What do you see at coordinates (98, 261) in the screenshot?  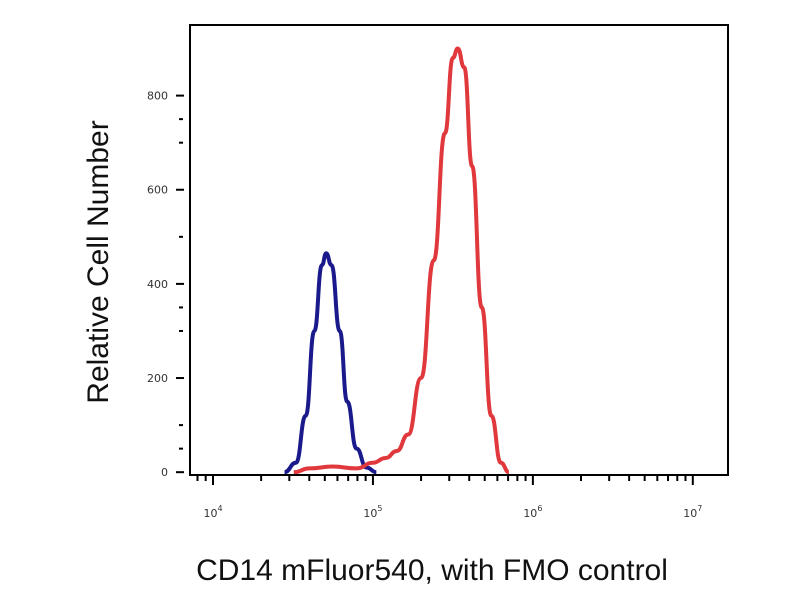 I see `y-axis-title: Relative Cell Number` at bounding box center [98, 261].